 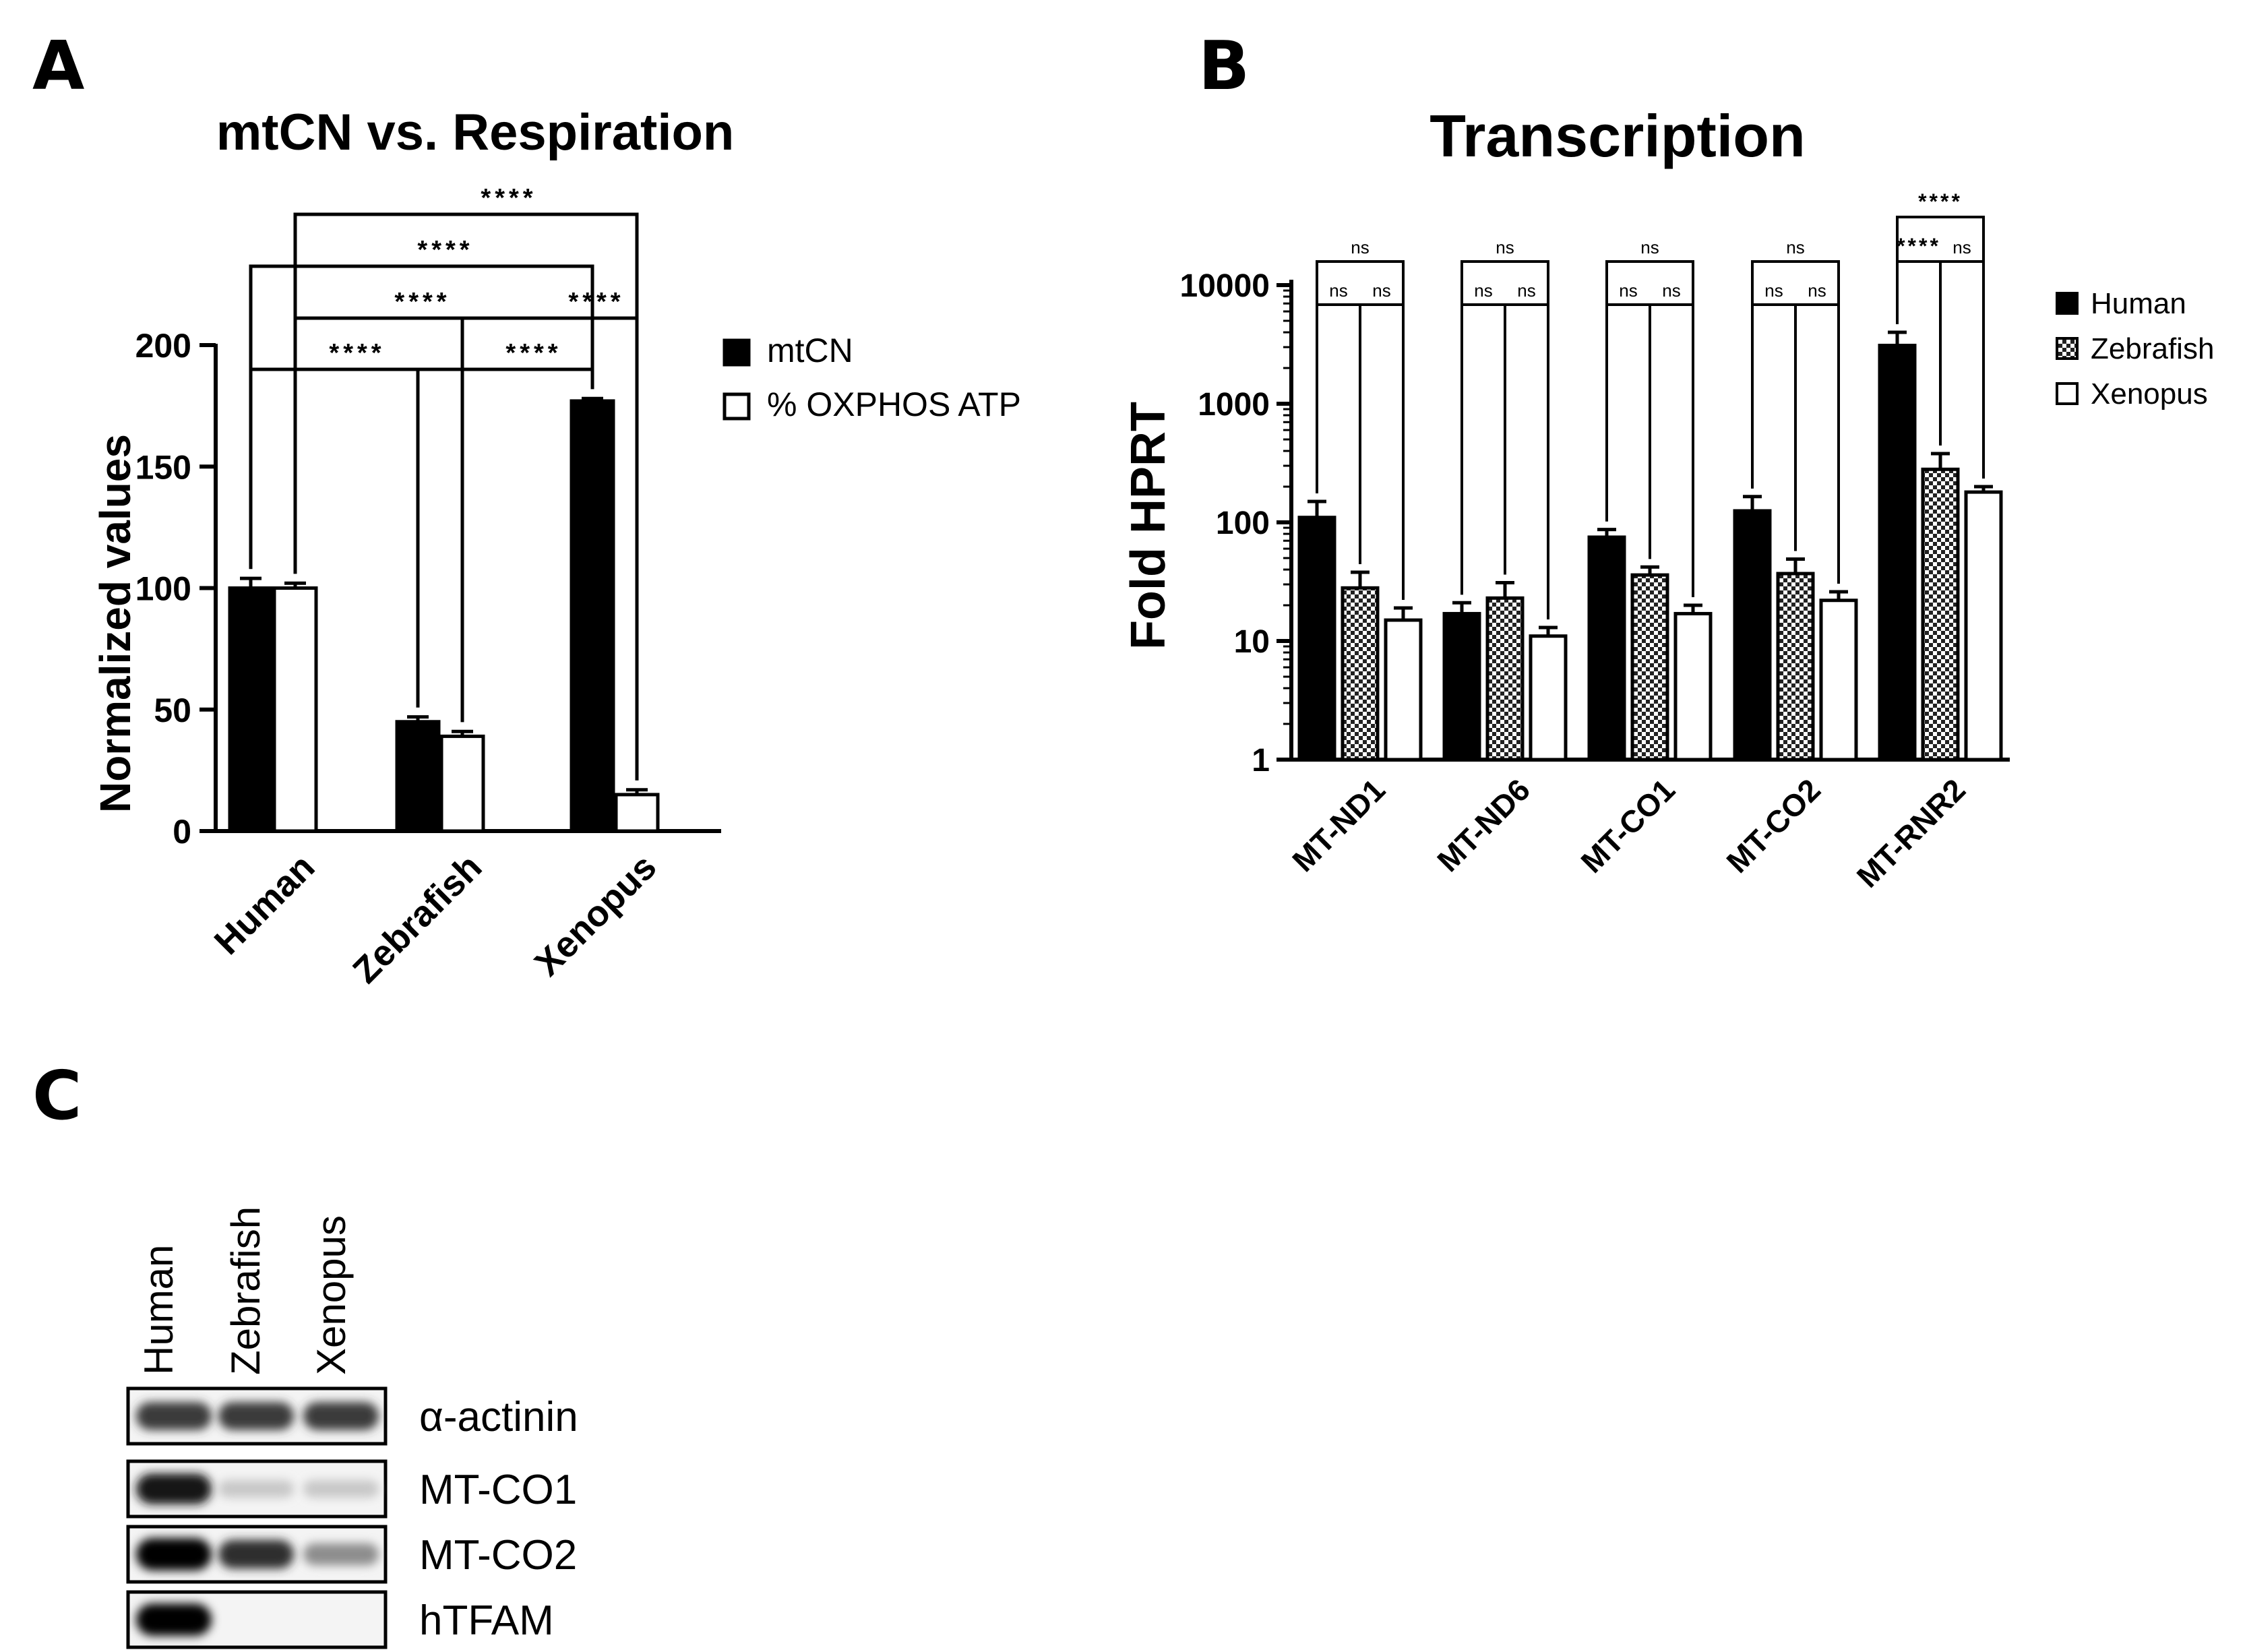 What do you see at coordinates (158, 1310) in the screenshot?
I see `blot-lane-label: Human` at bounding box center [158, 1310].